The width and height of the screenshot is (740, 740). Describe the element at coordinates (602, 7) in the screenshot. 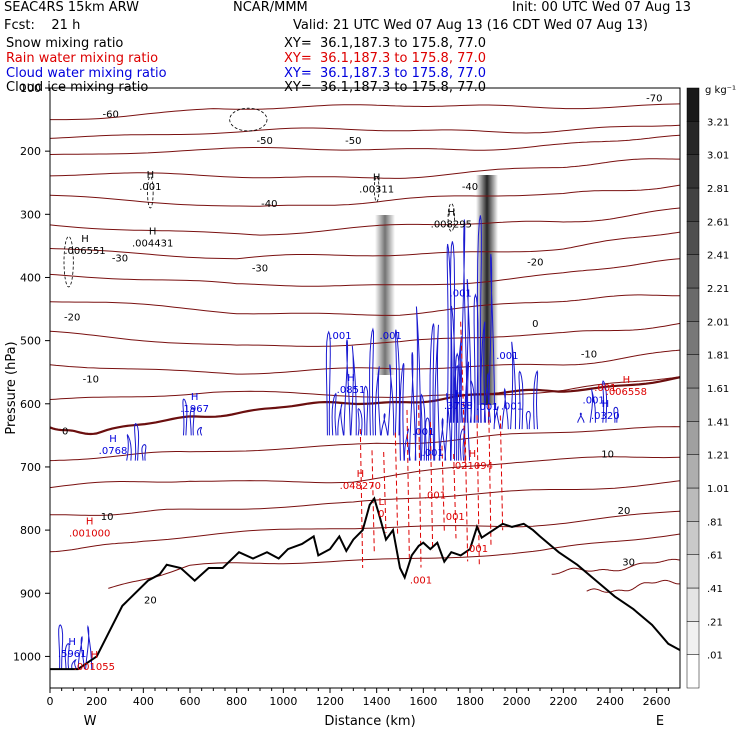

I see `init-time: Init: 00 UTC Wed 07 Aug 13` at that location.